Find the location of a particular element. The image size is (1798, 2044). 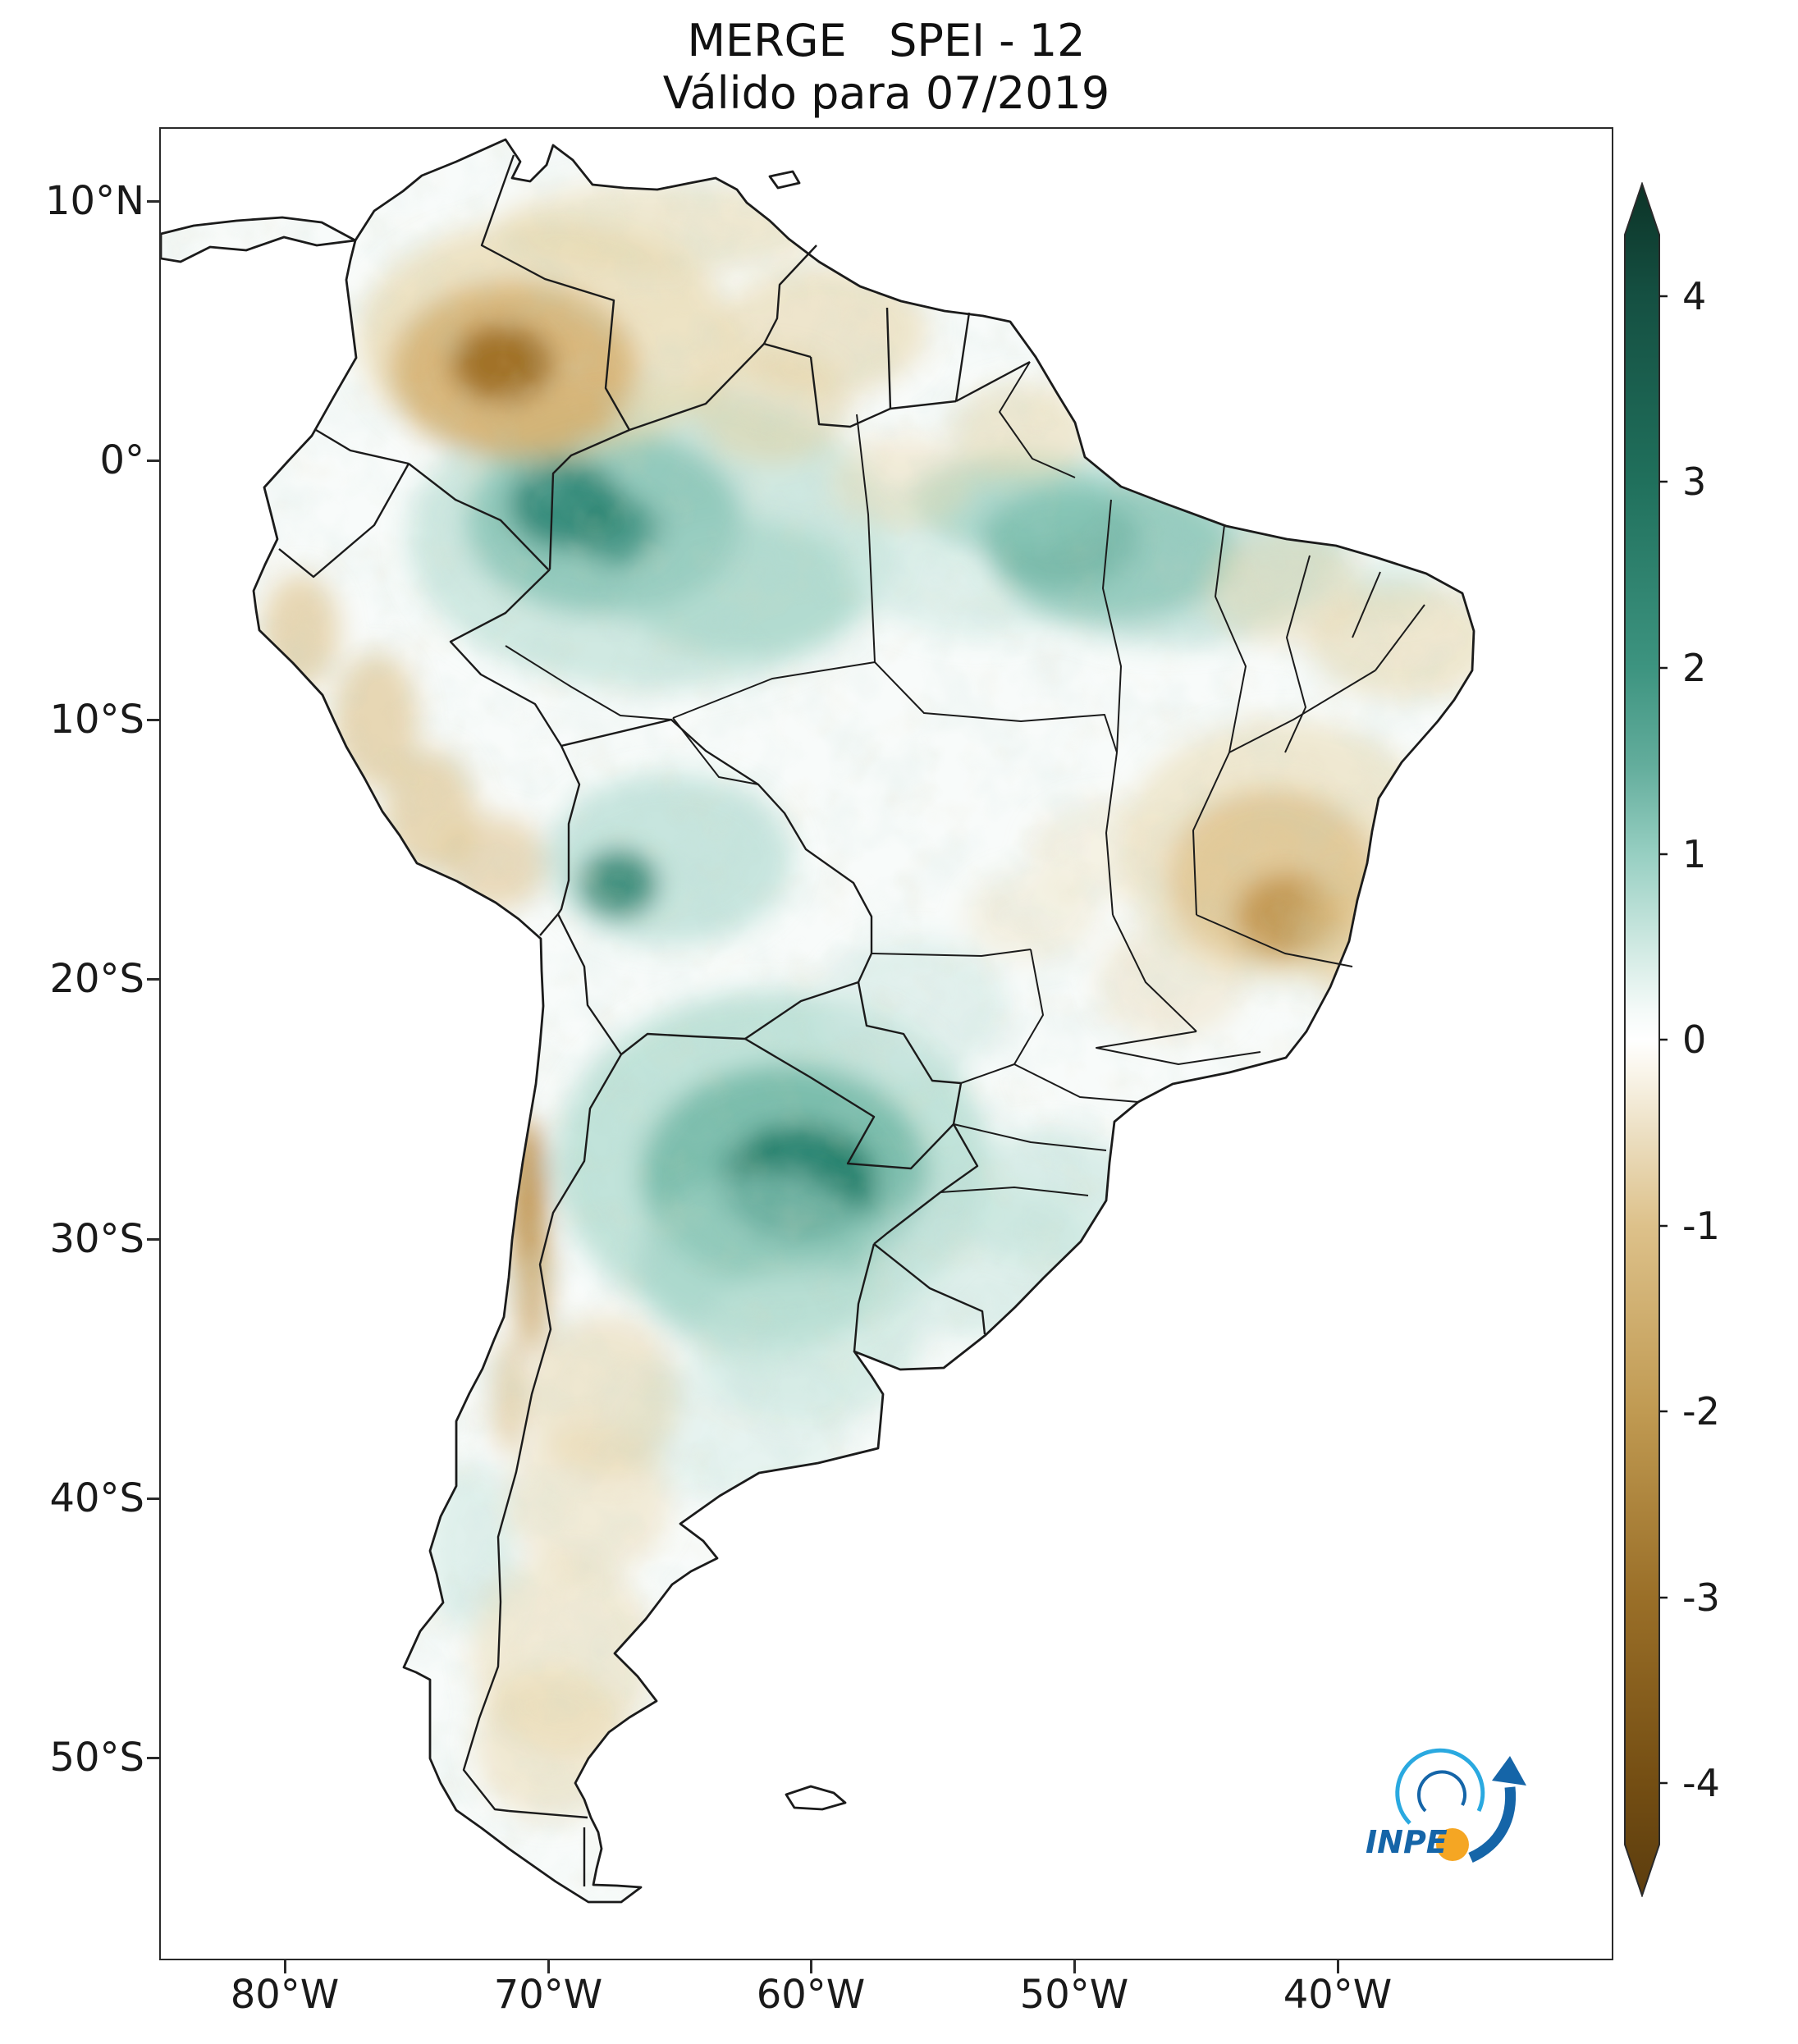

colorbar-tick-label: 1 is located at coordinates (1694, 854).